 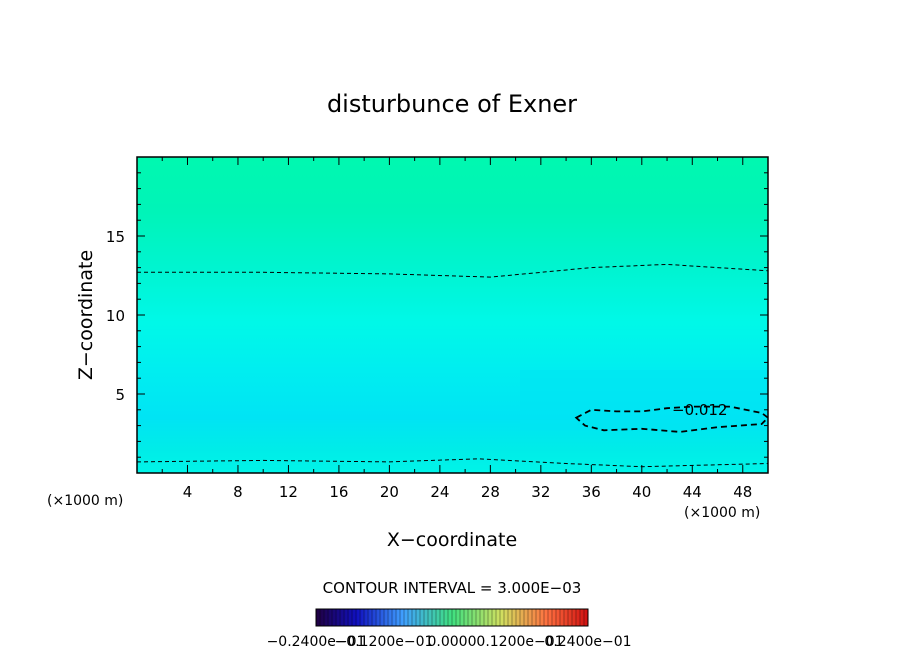 I want to click on colorbar-frame, so click(x=452, y=617).